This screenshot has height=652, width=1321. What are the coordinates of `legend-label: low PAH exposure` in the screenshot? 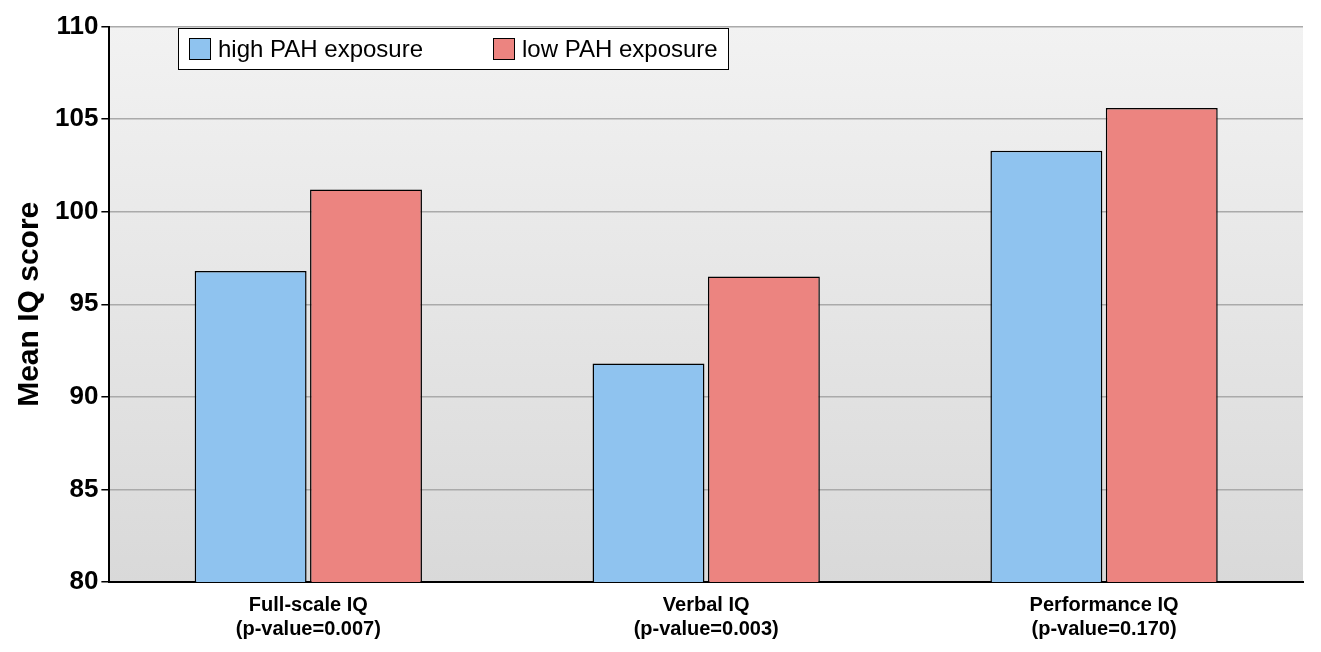 It's located at (620, 49).